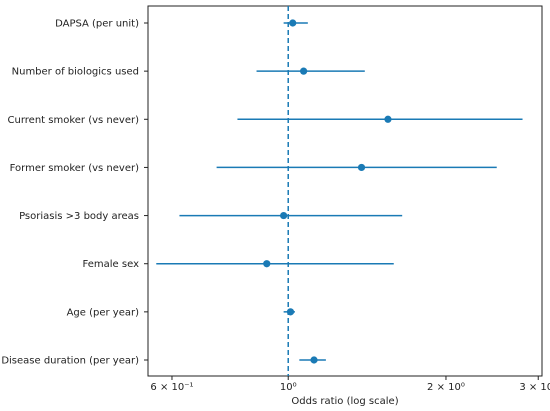 The height and width of the screenshot is (411, 550). I want to click on category-label: DAPSA (per unit), so click(97, 24).